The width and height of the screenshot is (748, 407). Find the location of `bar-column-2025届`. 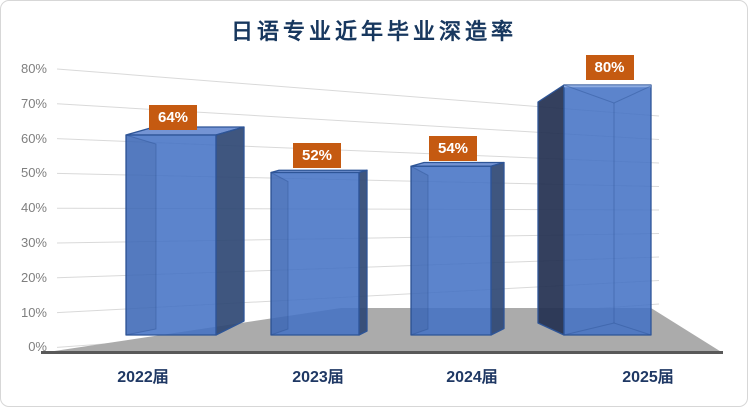

bar-column-2025届 is located at coordinates (594, 210).